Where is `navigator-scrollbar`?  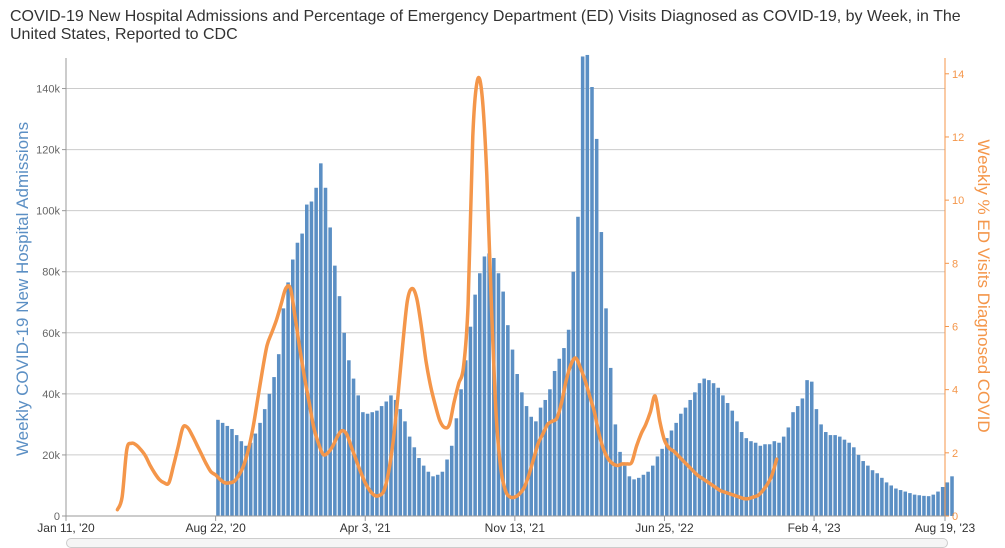 navigator-scrollbar is located at coordinates (507, 543).